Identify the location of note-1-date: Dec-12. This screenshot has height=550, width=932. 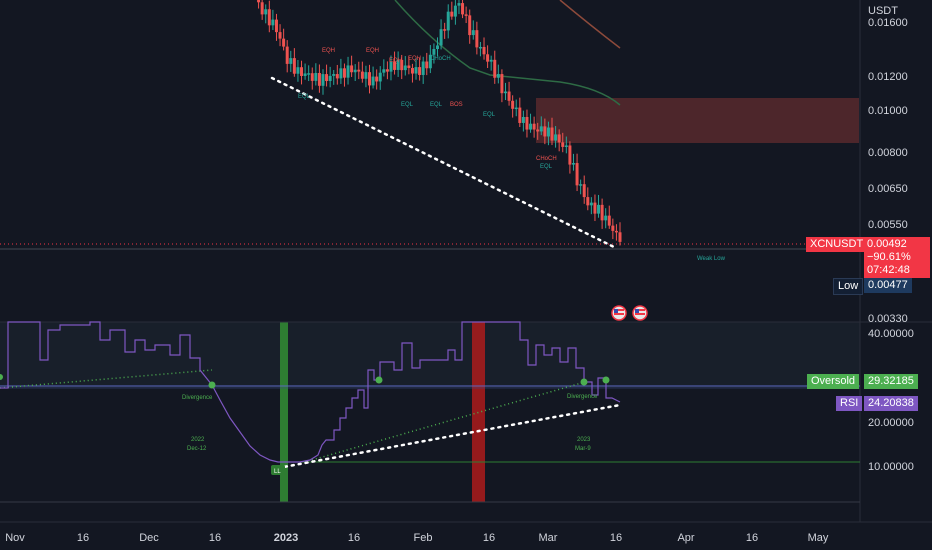
(197, 449).